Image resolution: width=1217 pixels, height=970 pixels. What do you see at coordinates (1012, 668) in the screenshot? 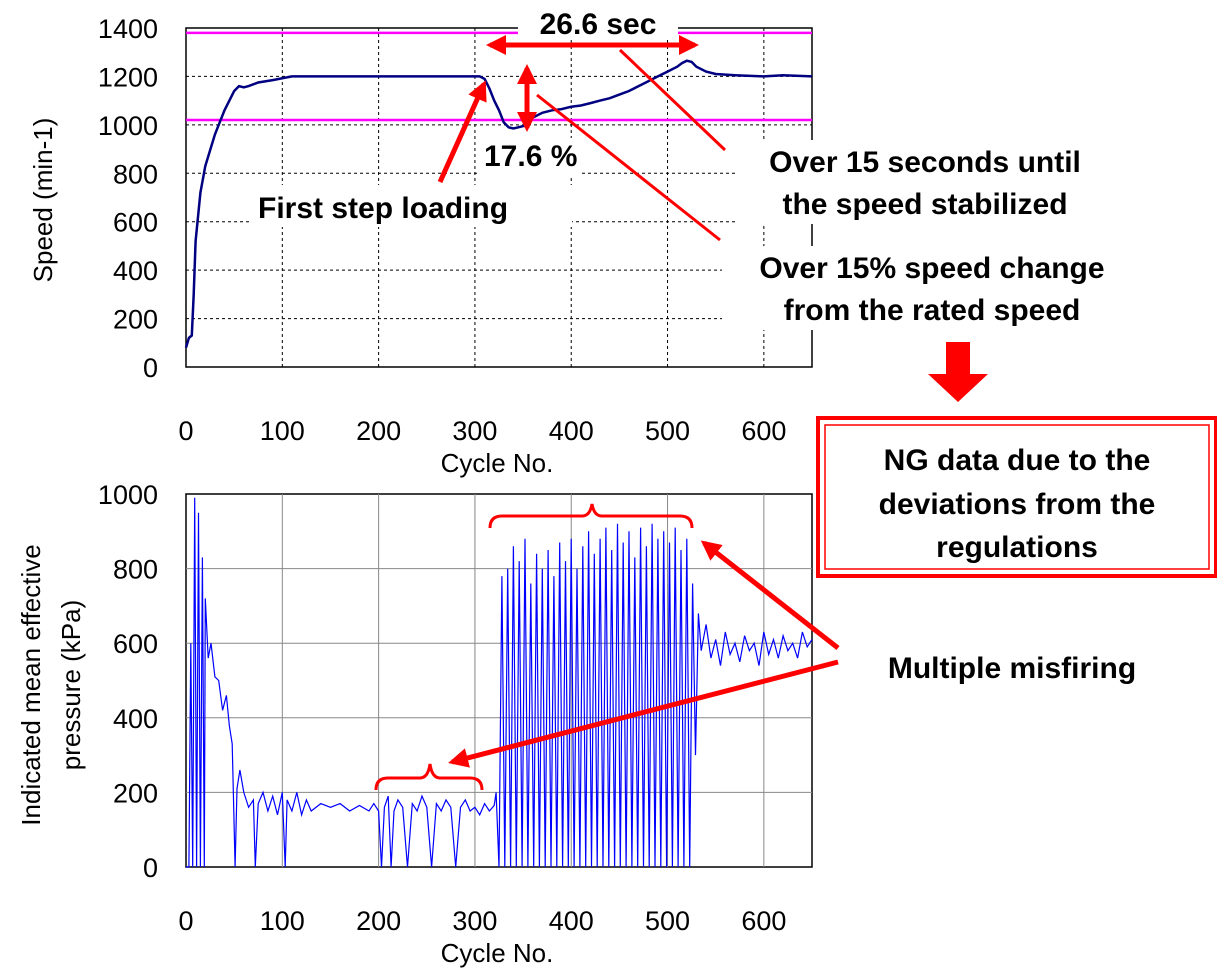
I see `misfiring-label: Multiple misfiring` at bounding box center [1012, 668].